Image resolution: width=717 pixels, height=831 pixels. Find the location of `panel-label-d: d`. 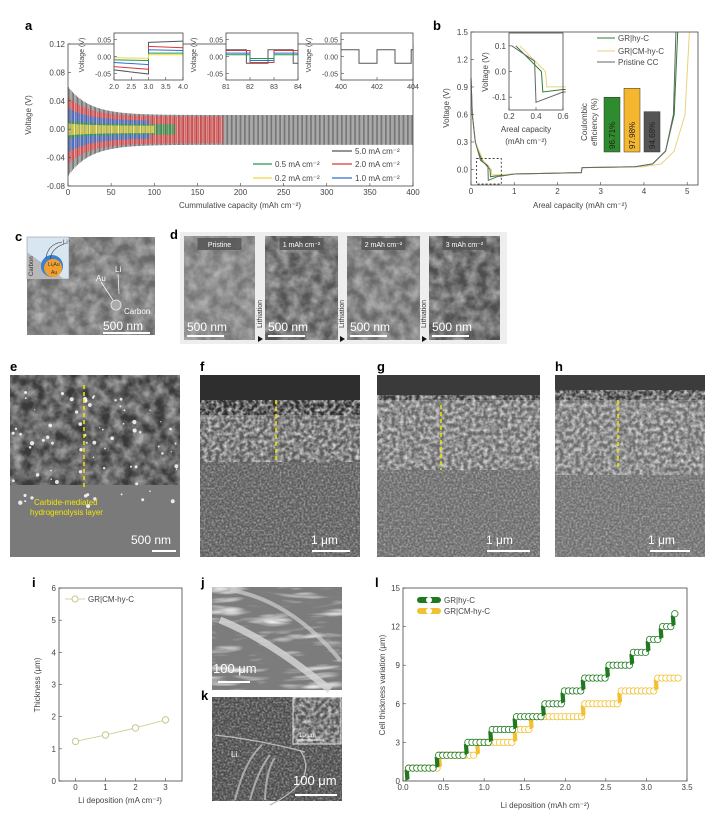

panel-label-d: d is located at coordinates (174, 234).